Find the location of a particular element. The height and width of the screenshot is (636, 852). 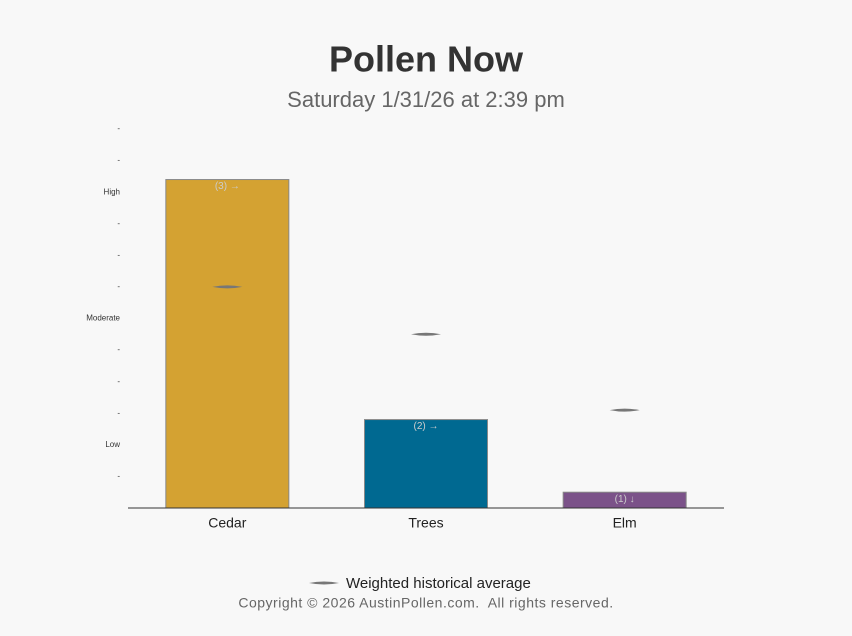

legend-label: Weighted historical average is located at coordinates (438, 583).